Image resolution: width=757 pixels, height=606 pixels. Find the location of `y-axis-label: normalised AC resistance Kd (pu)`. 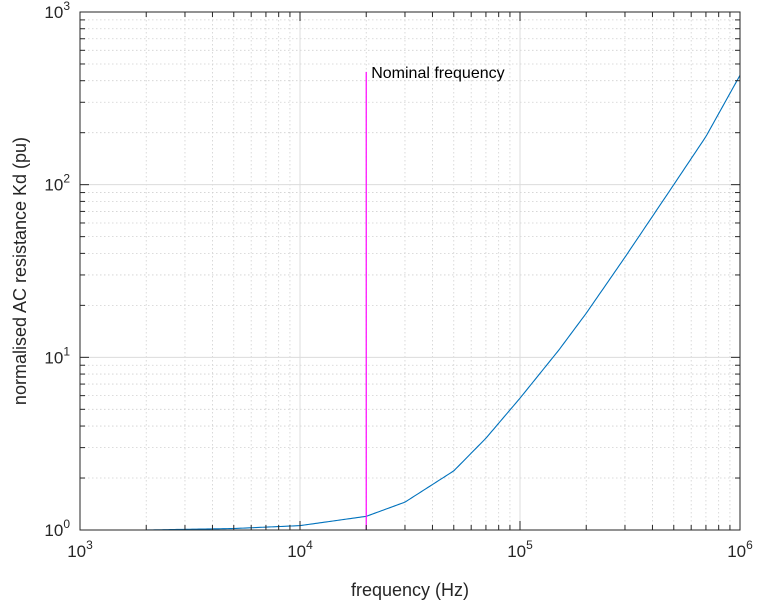

y-axis-label: normalised AC resistance Kd (pu) is located at coordinates (20, 271).